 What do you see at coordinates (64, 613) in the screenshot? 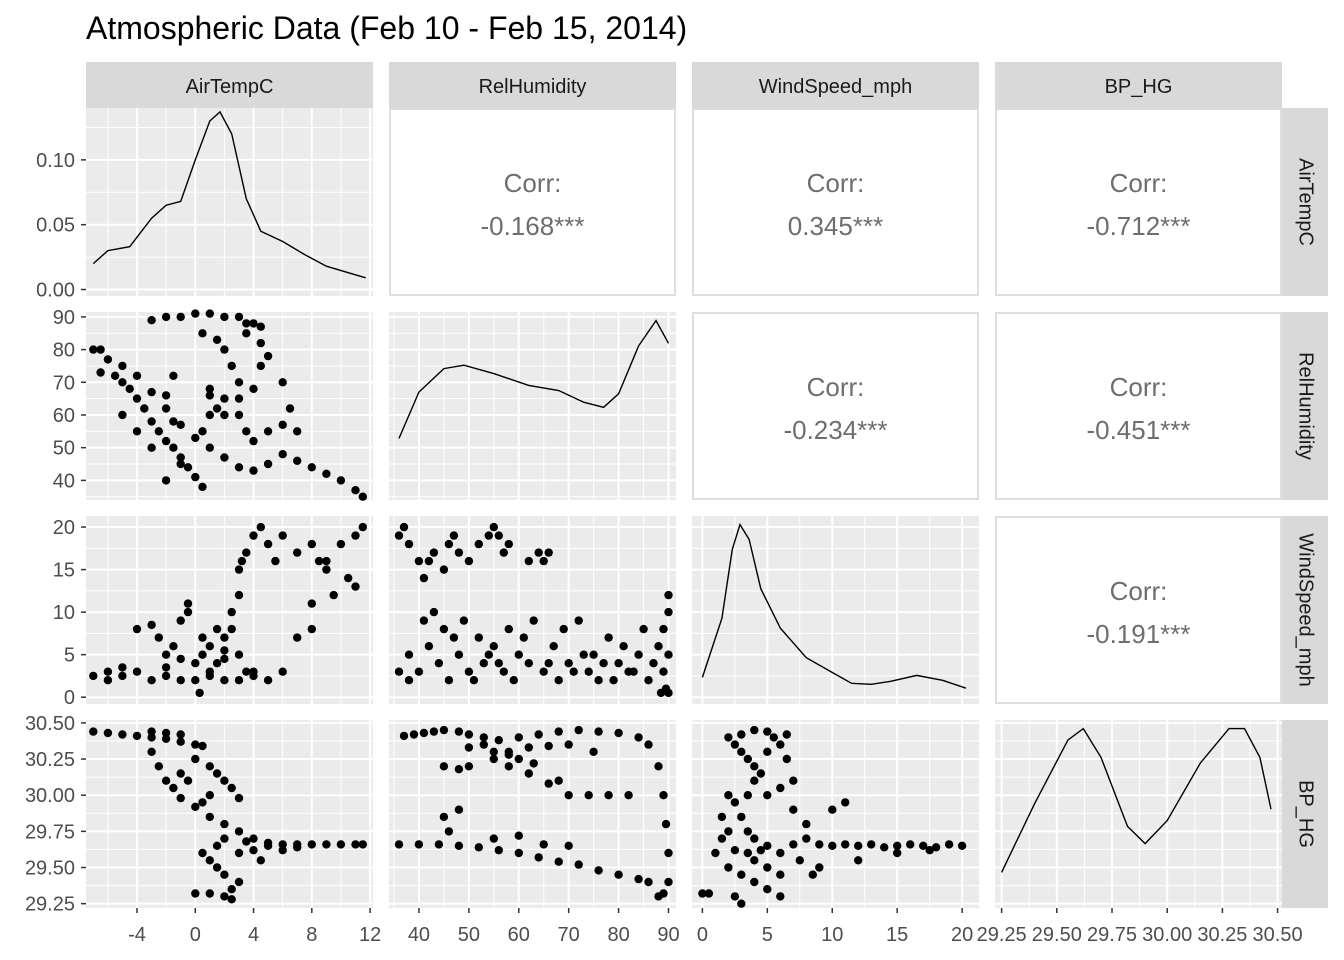
I see `y-tick-label: 10` at bounding box center [64, 613].